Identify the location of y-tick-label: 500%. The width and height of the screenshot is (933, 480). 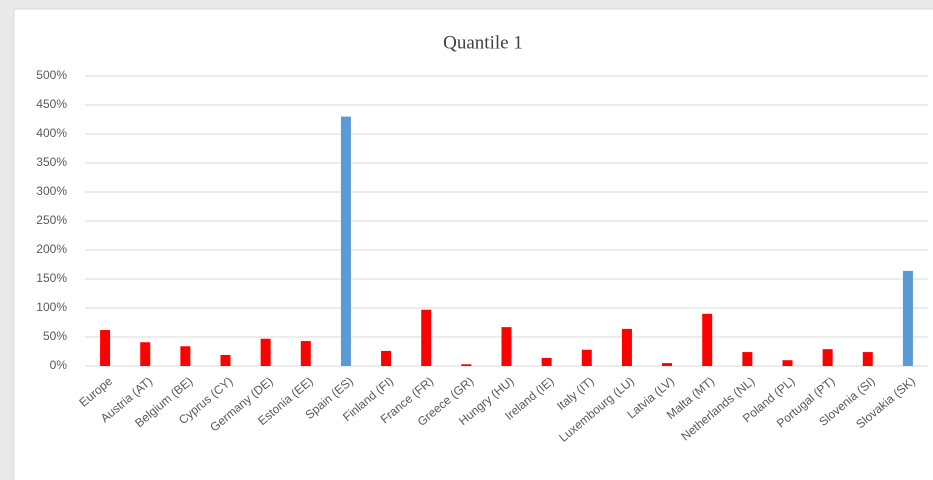
(51, 75).